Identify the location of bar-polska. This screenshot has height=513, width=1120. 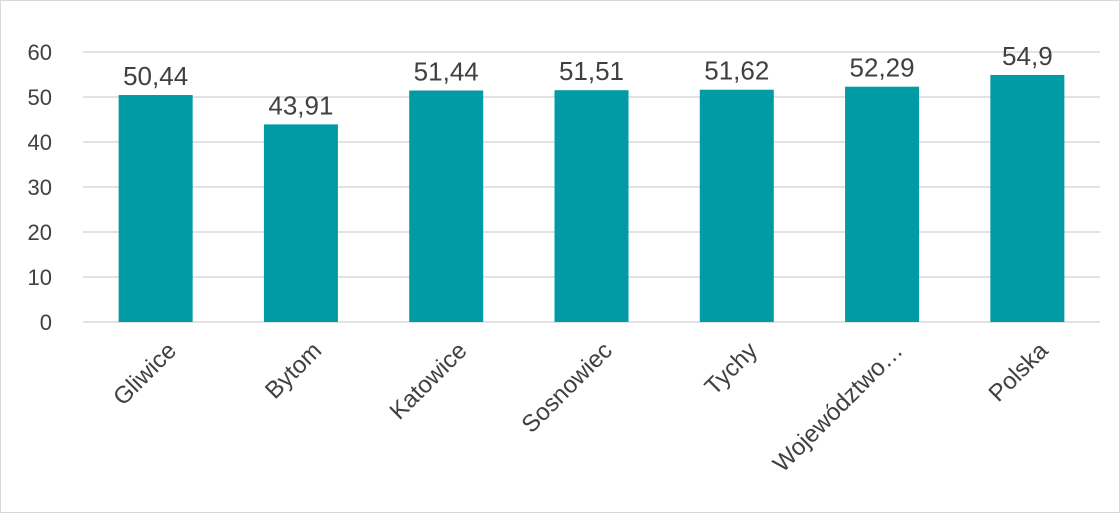
(1027, 198).